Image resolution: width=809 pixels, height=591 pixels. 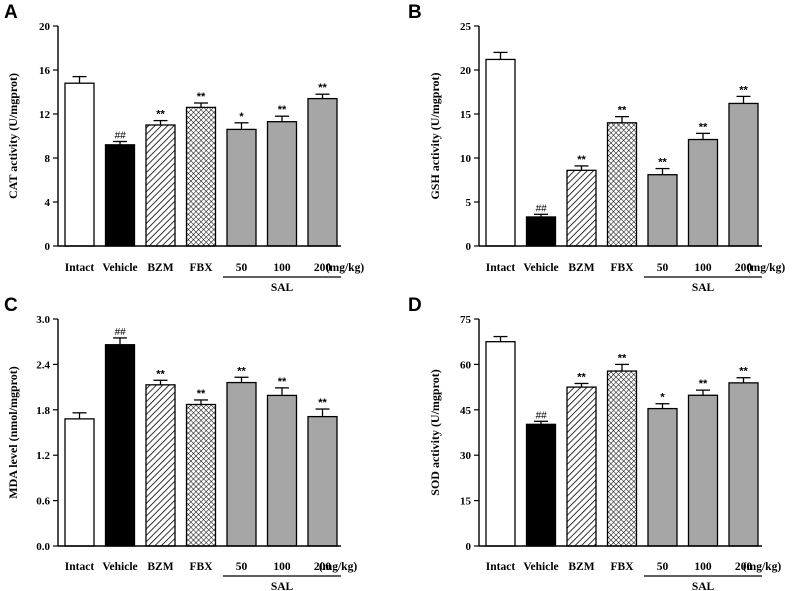 I want to click on panel-letter: D, so click(x=415, y=305).